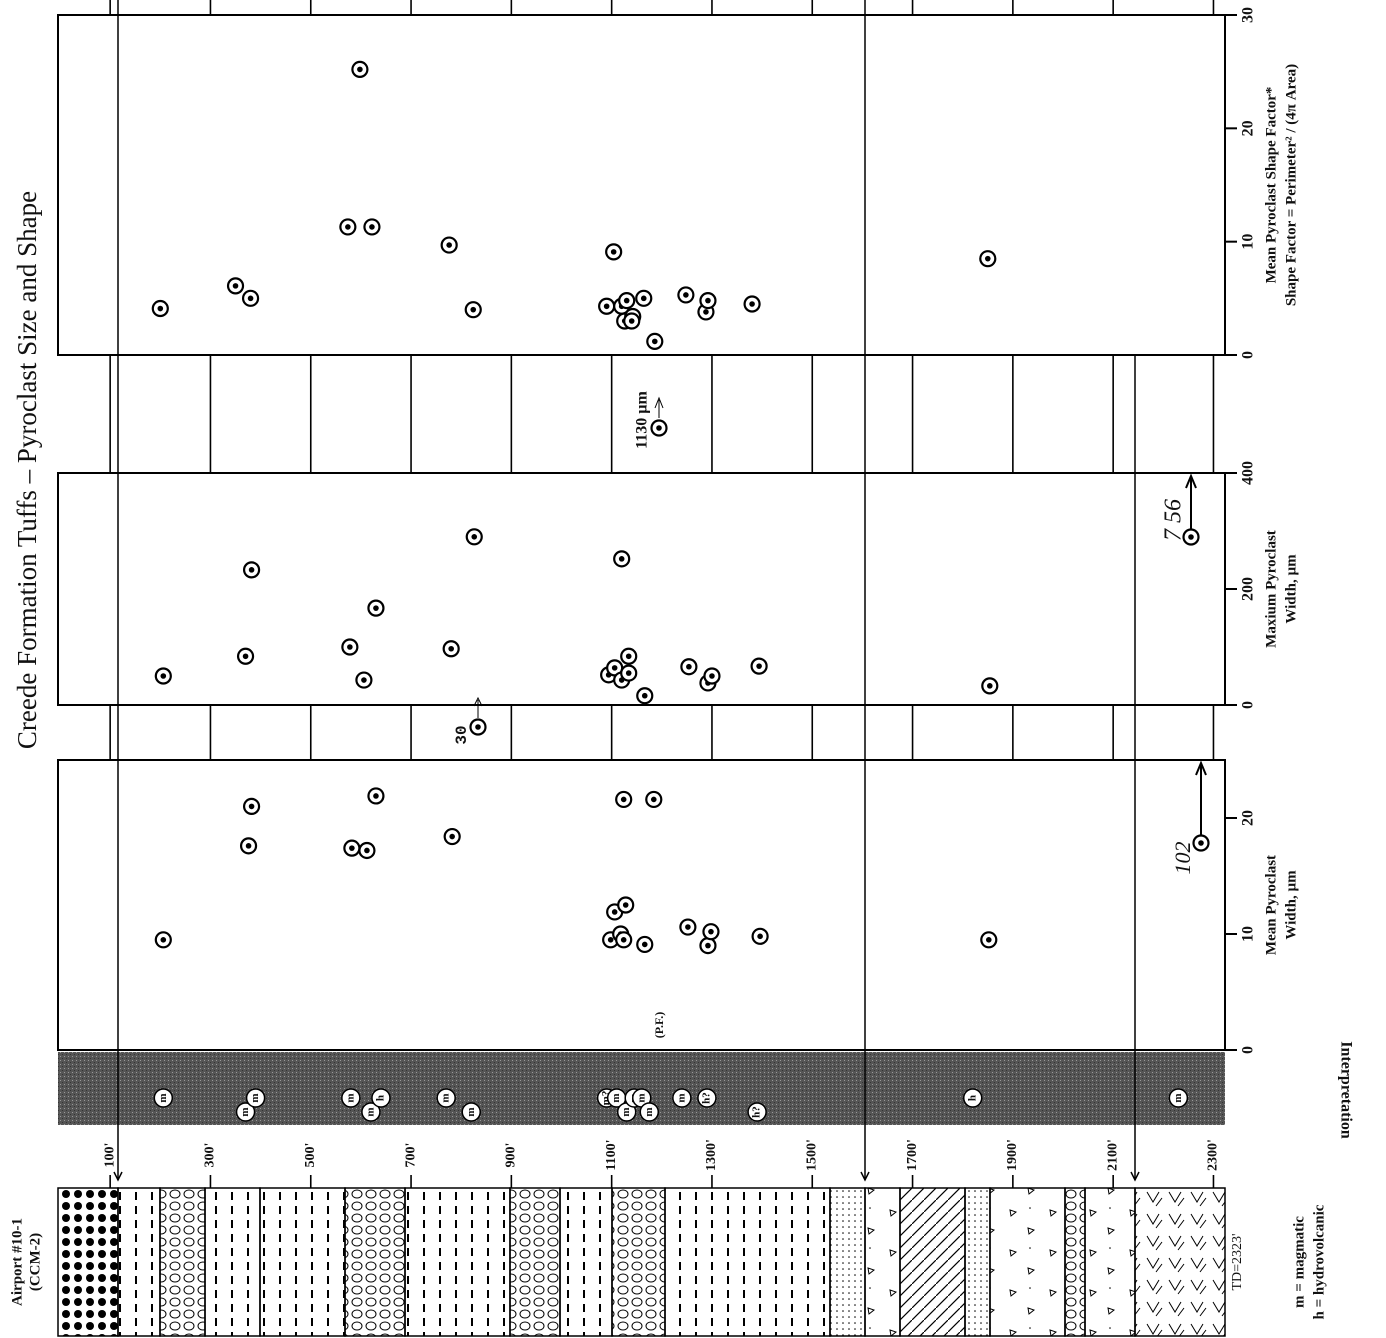 This screenshot has height=1338, width=1386. What do you see at coordinates (757, 1112) in the screenshot?
I see `interpretation-text: h?` at bounding box center [757, 1112].